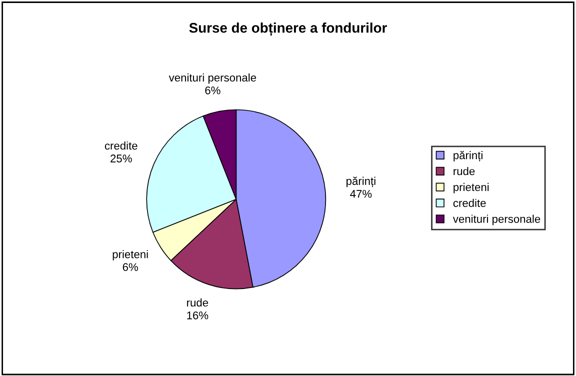 The width and height of the screenshot is (576, 376). What do you see at coordinates (468, 156) in the screenshot?
I see `legend-label: părinți` at bounding box center [468, 156].